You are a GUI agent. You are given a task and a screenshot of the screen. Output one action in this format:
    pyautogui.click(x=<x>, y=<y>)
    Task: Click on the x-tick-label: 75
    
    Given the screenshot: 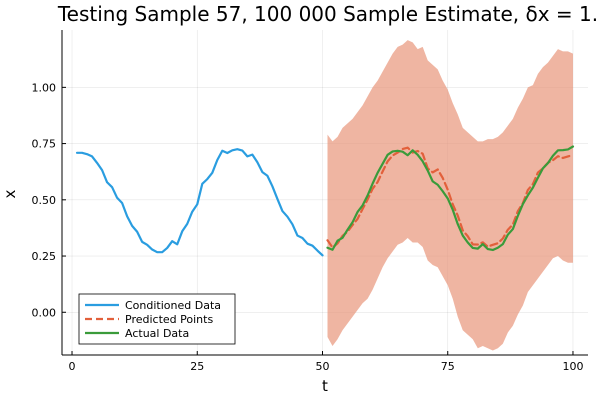 What is the action you would take?
    pyautogui.click(x=448, y=366)
    